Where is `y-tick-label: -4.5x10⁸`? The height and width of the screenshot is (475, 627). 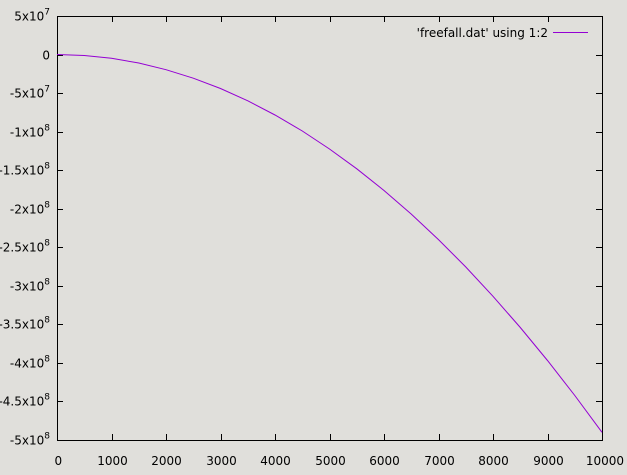
y-tick-label: -4.5x10⁸ is located at coordinates (25, 401).